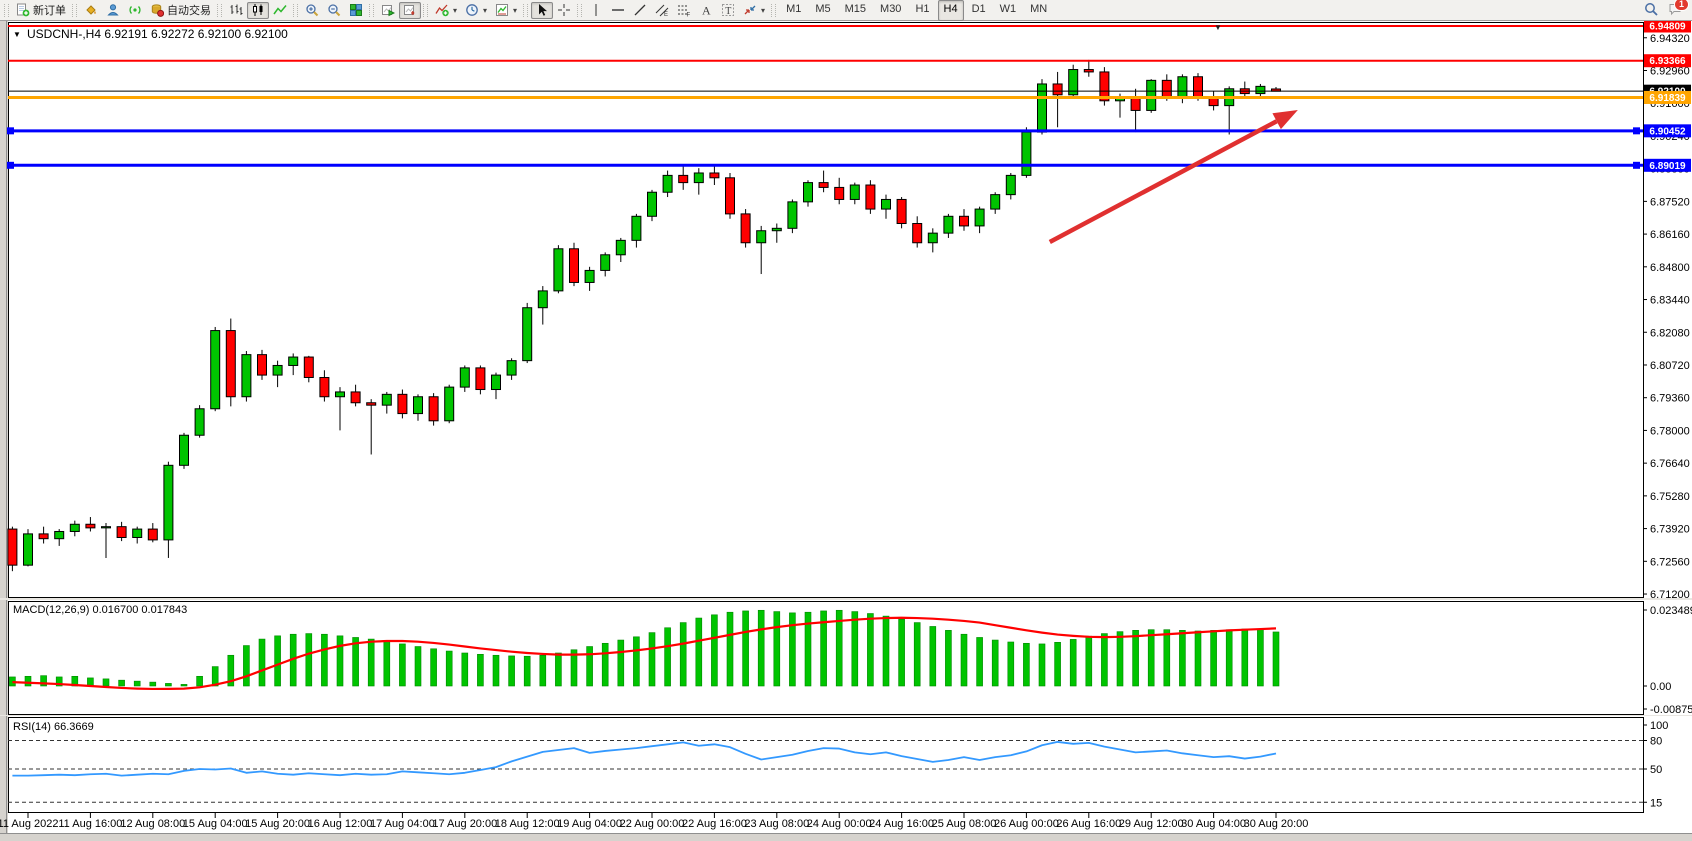 This screenshot has width=1692, height=841. I want to click on line-price-badge-label: 6.91839, so click(1667, 98).